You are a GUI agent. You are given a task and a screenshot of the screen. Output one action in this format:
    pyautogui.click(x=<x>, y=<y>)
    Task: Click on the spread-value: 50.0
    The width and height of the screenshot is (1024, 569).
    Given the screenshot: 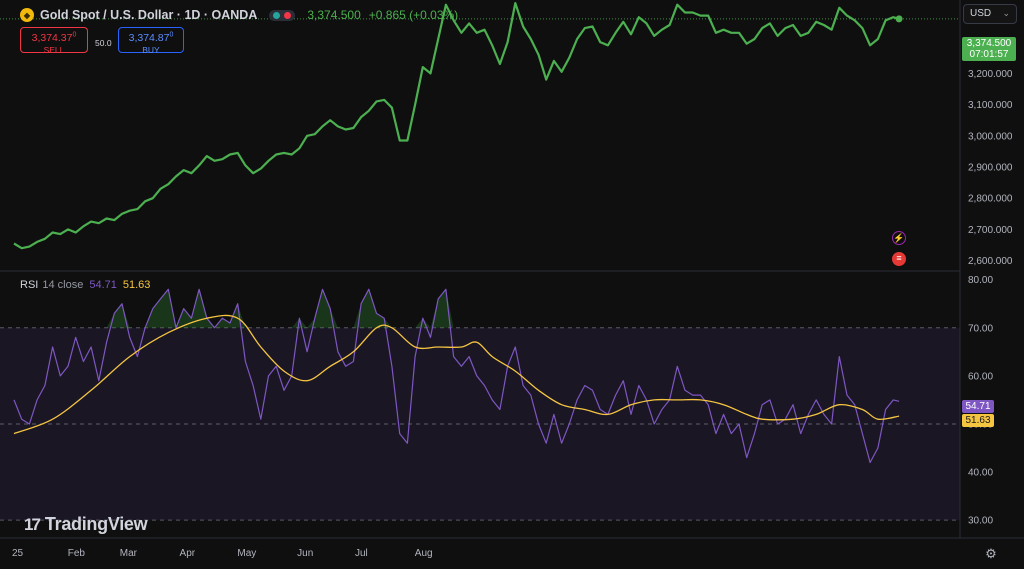 What is the action you would take?
    pyautogui.click(x=103, y=43)
    